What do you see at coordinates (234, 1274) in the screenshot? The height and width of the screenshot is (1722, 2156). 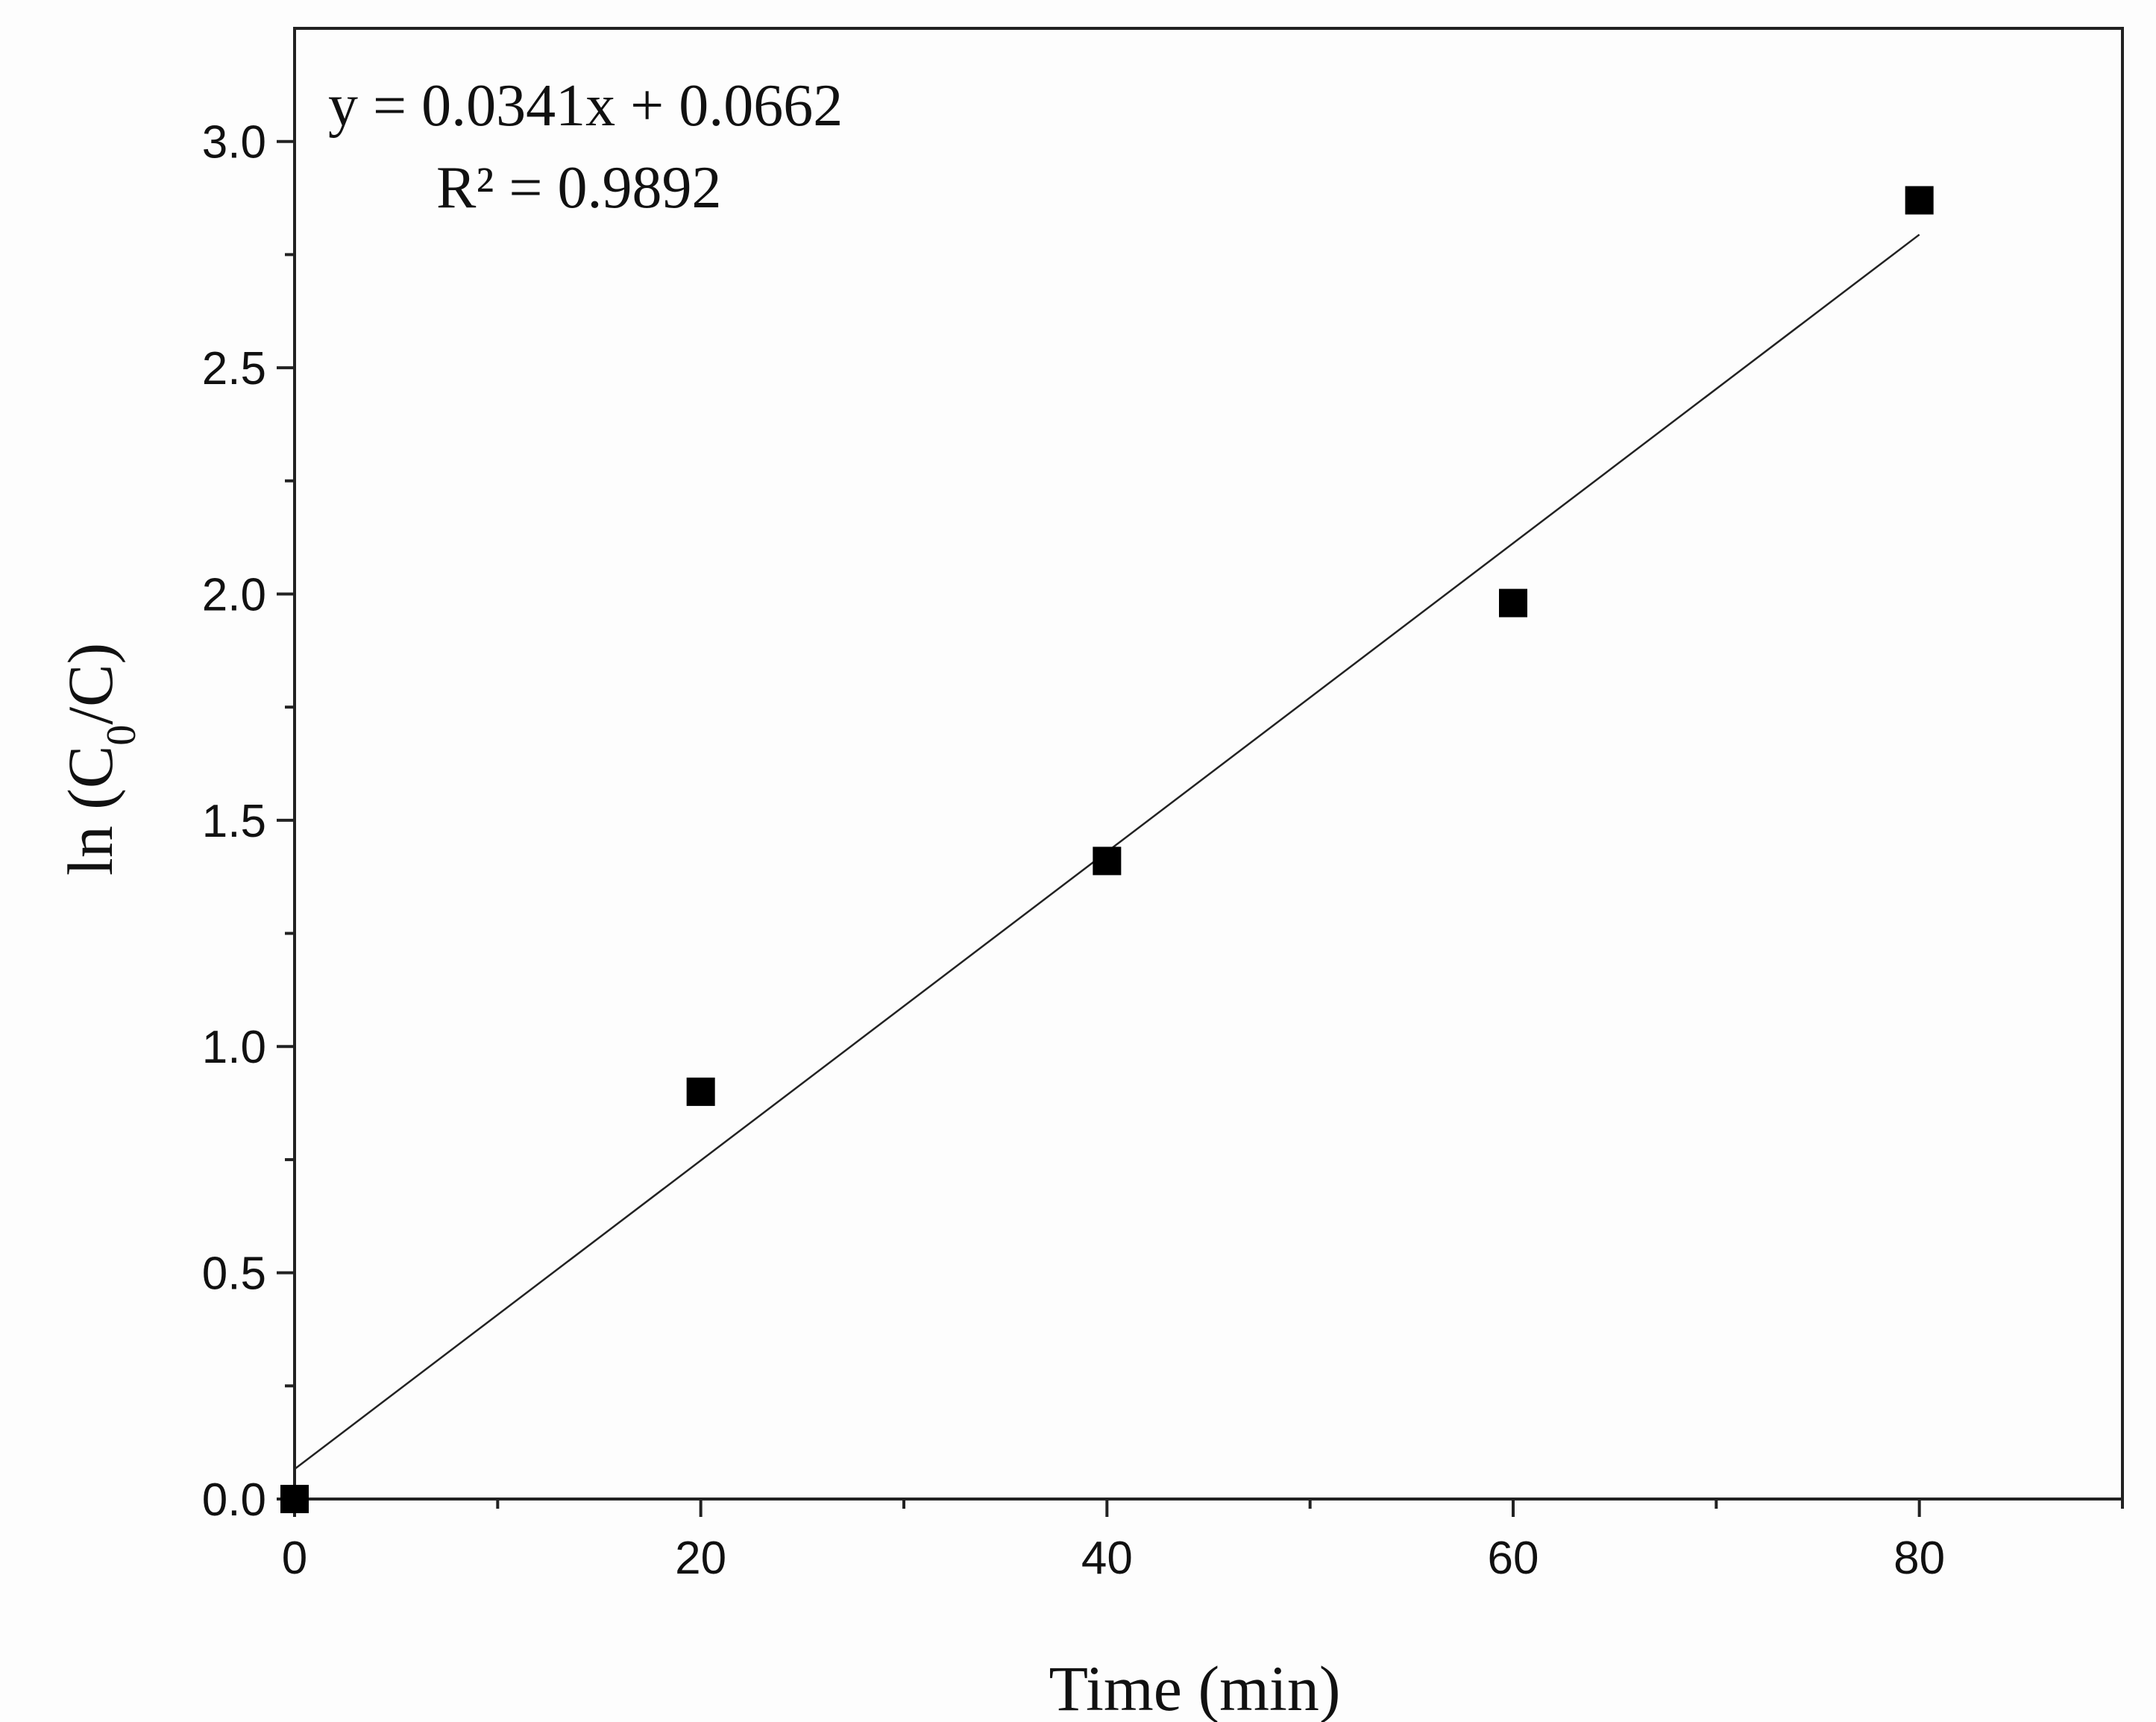 I see `y-tick-label: 0.5` at bounding box center [234, 1274].